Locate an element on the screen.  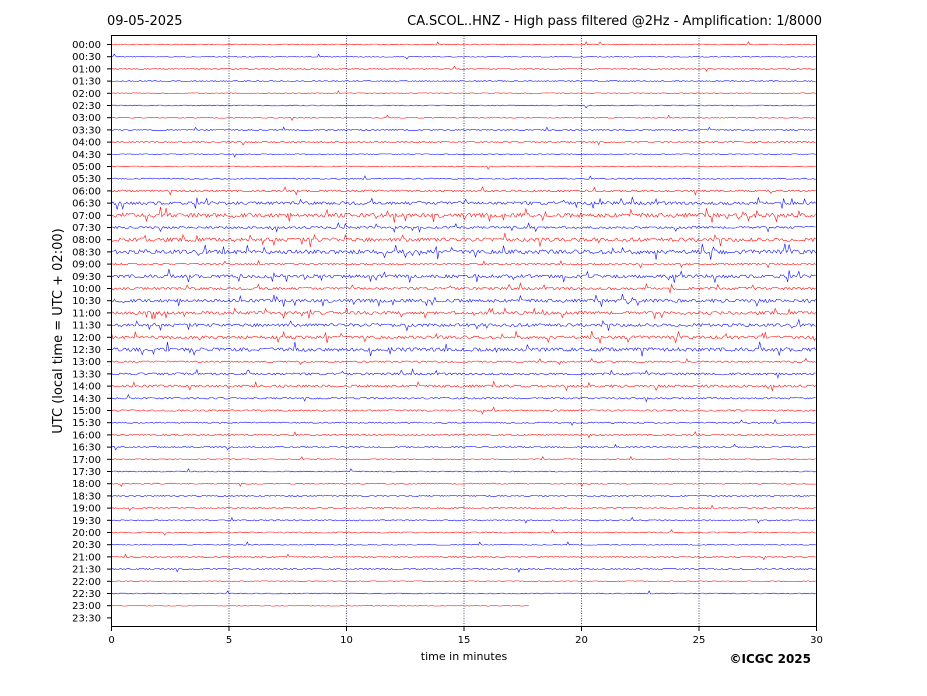
row-label: 21:00 is located at coordinates (86, 557).